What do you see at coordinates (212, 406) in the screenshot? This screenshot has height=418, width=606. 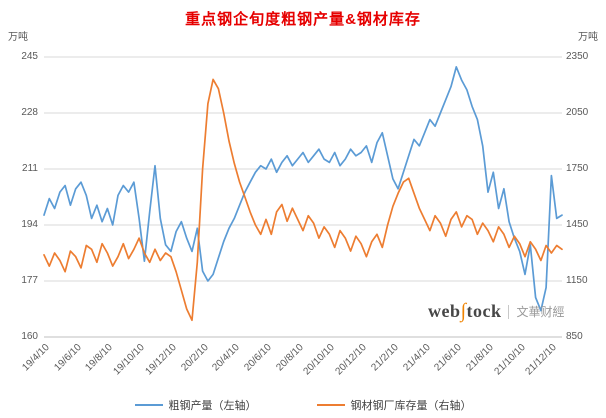 I see `legend-label-crude-steel-output: 粗钢产量（左轴）` at bounding box center [212, 406].